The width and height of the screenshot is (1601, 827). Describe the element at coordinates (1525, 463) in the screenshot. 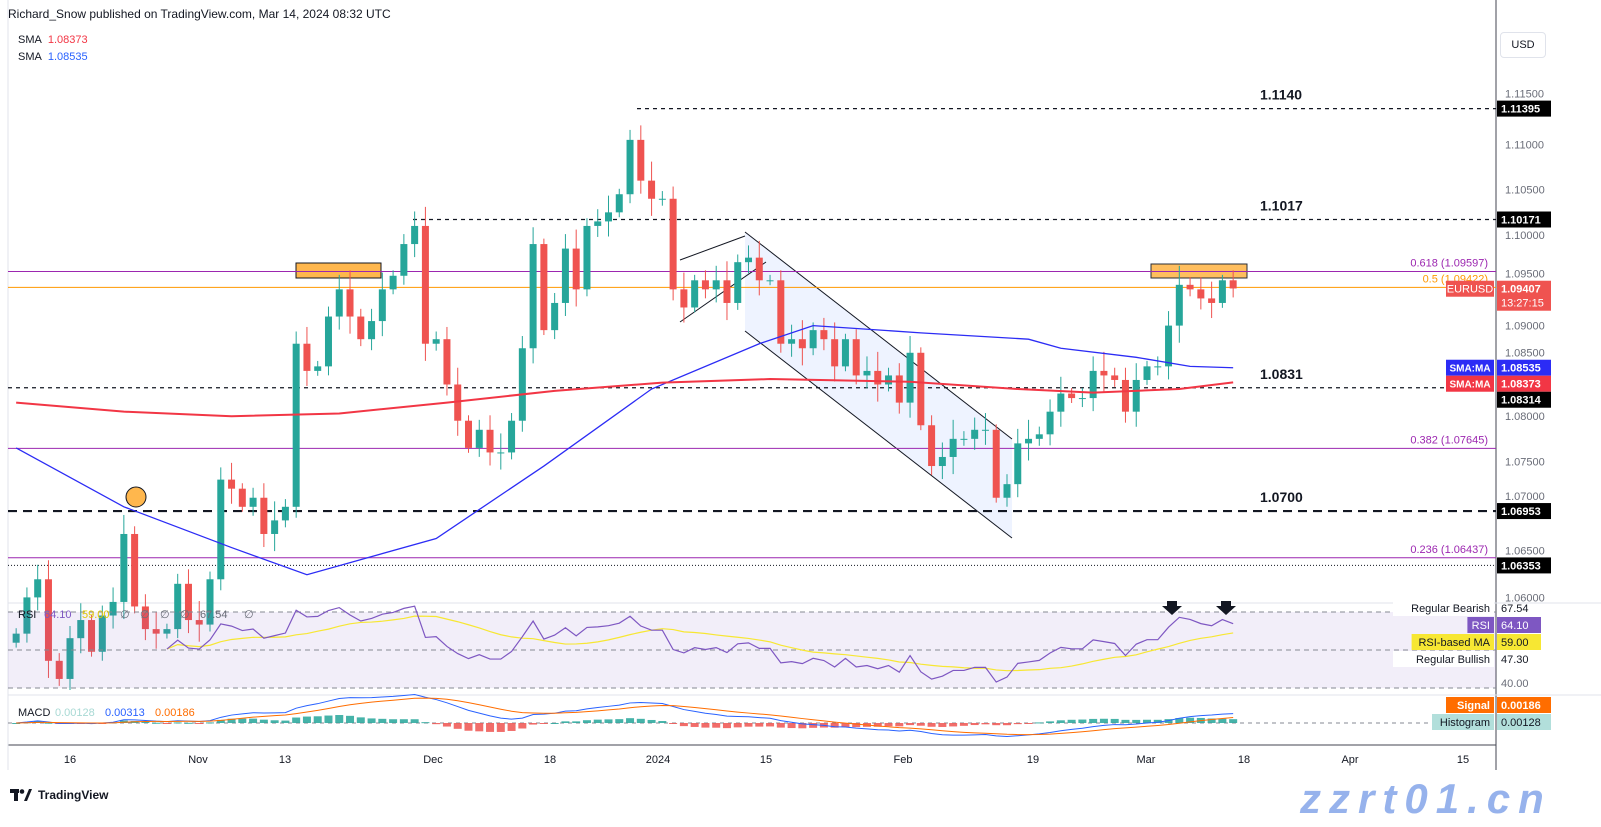

I see `price-tick: 1.07500` at that location.